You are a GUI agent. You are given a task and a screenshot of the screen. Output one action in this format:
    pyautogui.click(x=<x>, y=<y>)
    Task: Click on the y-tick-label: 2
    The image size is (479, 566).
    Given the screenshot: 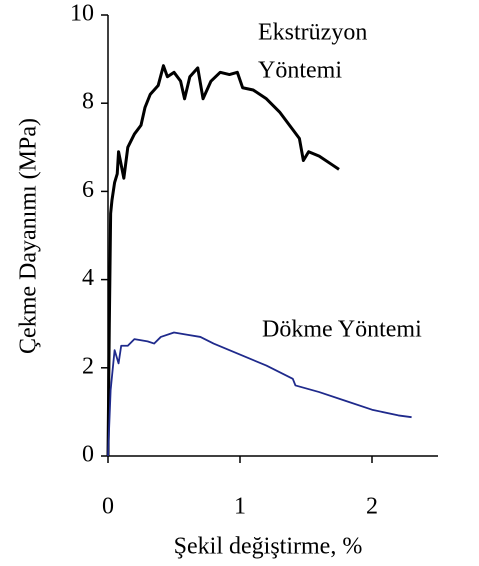 What is the action you would take?
    pyautogui.click(x=88, y=366)
    